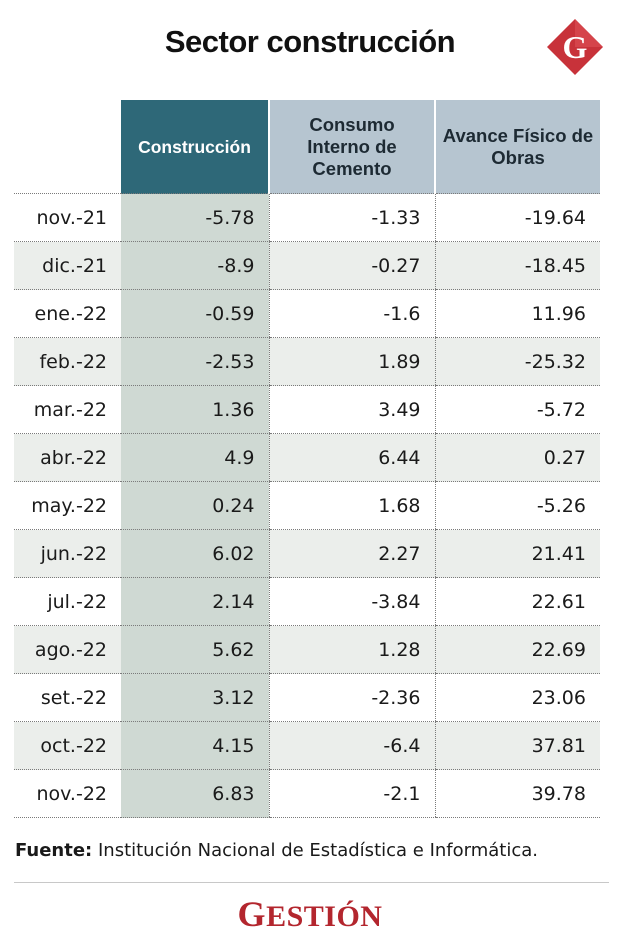 The height and width of the screenshot is (950, 620). I want to click on cell-avance-obras: 39.78, so click(517, 793).